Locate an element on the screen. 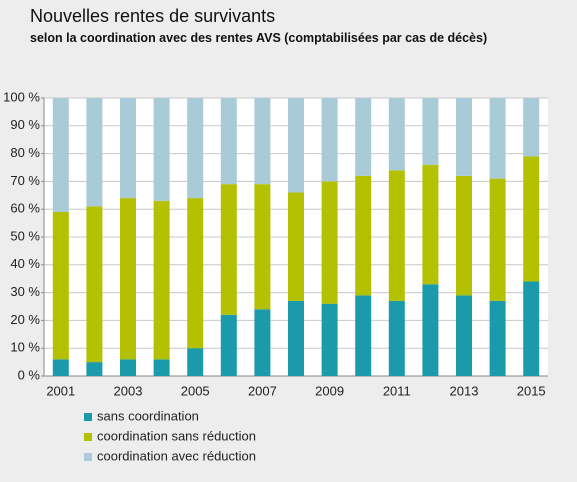 Image resolution: width=577 pixels, height=482 pixels. y-tick-label: 0 % is located at coordinates (29, 374).